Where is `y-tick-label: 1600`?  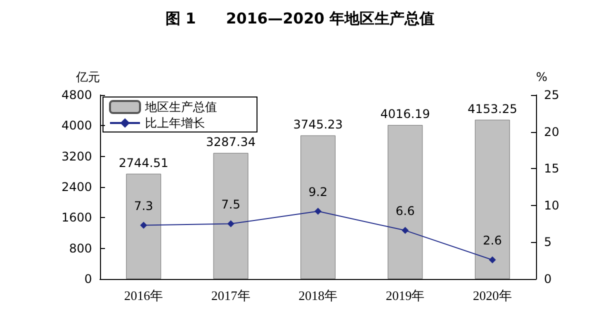 y-tick-label: 1600 is located at coordinates (76, 217).